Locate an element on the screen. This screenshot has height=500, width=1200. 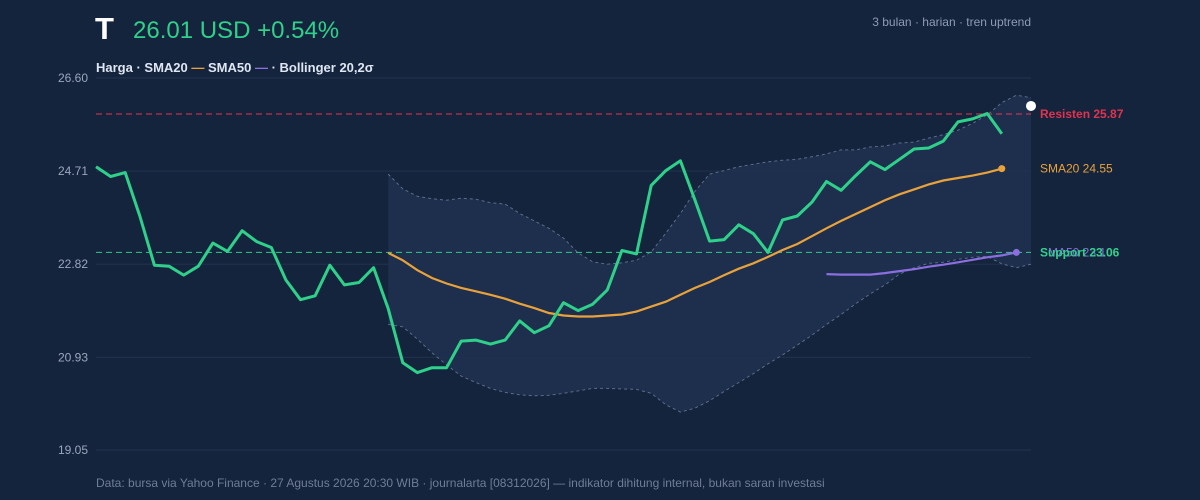
resistance-label: Resisten 25.87 is located at coordinates (1082, 114).